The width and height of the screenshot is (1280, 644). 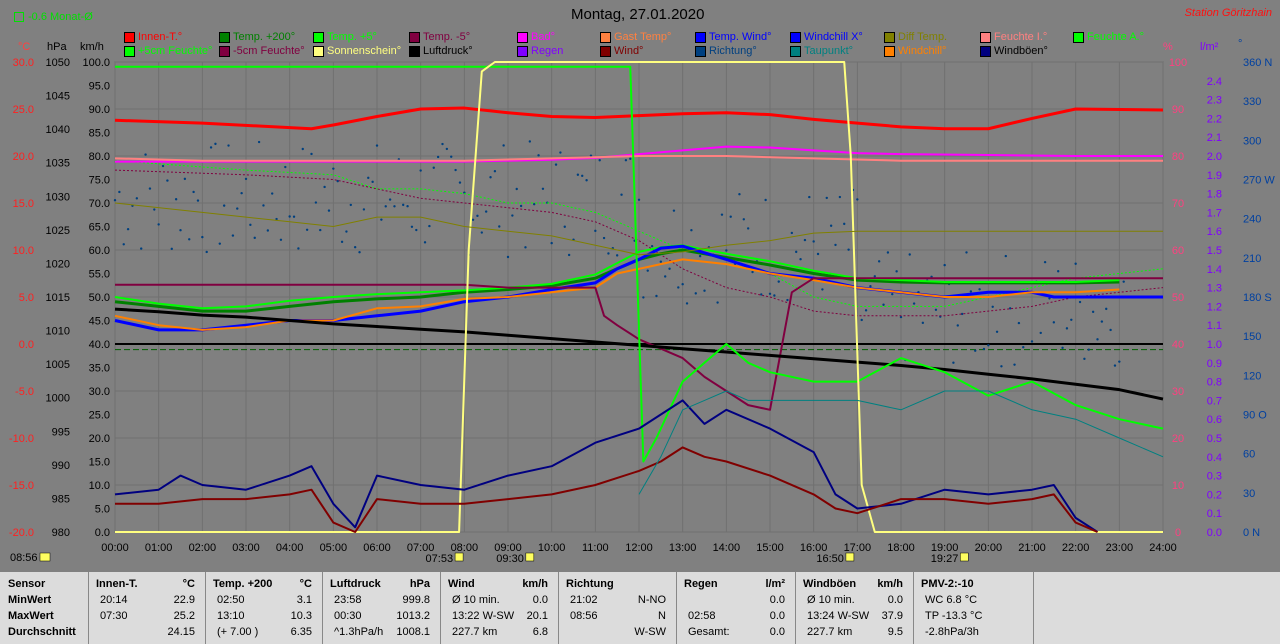 I want to click on legend-item: Taupunkt°, so click(x=821, y=51).